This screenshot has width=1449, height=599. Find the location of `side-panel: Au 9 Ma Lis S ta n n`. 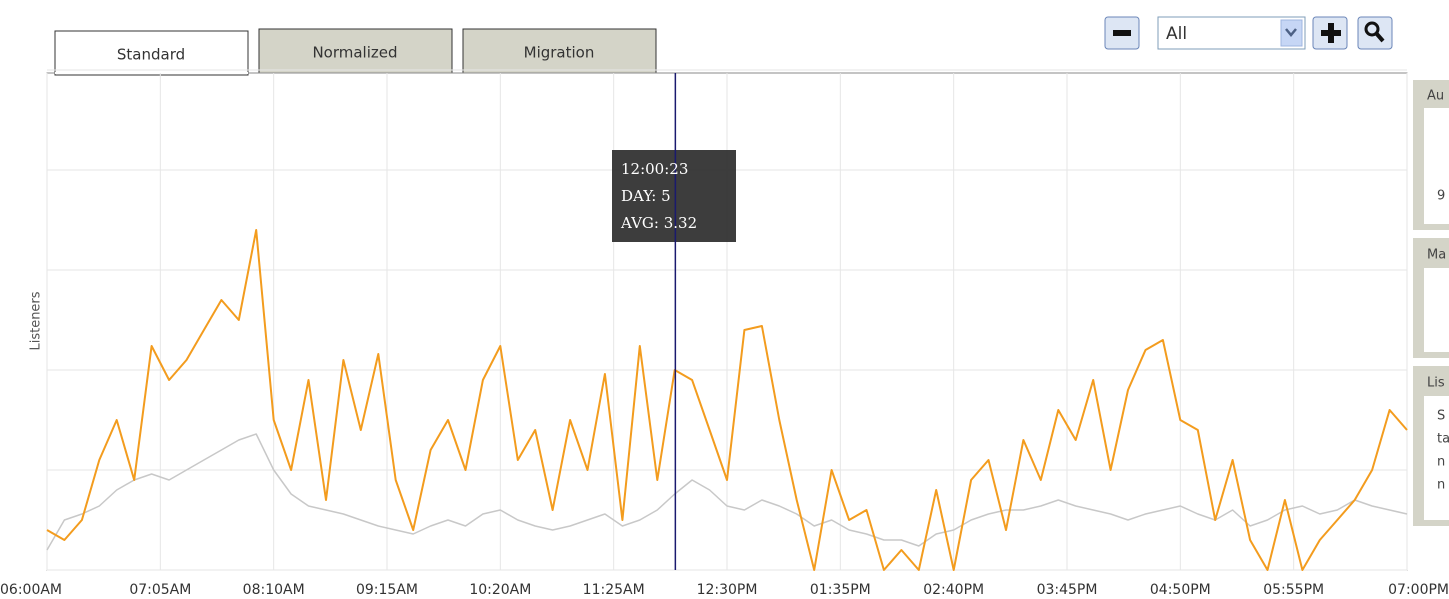

side-panel: Au 9 Ma Lis S ta n n is located at coordinates (1431, 303).